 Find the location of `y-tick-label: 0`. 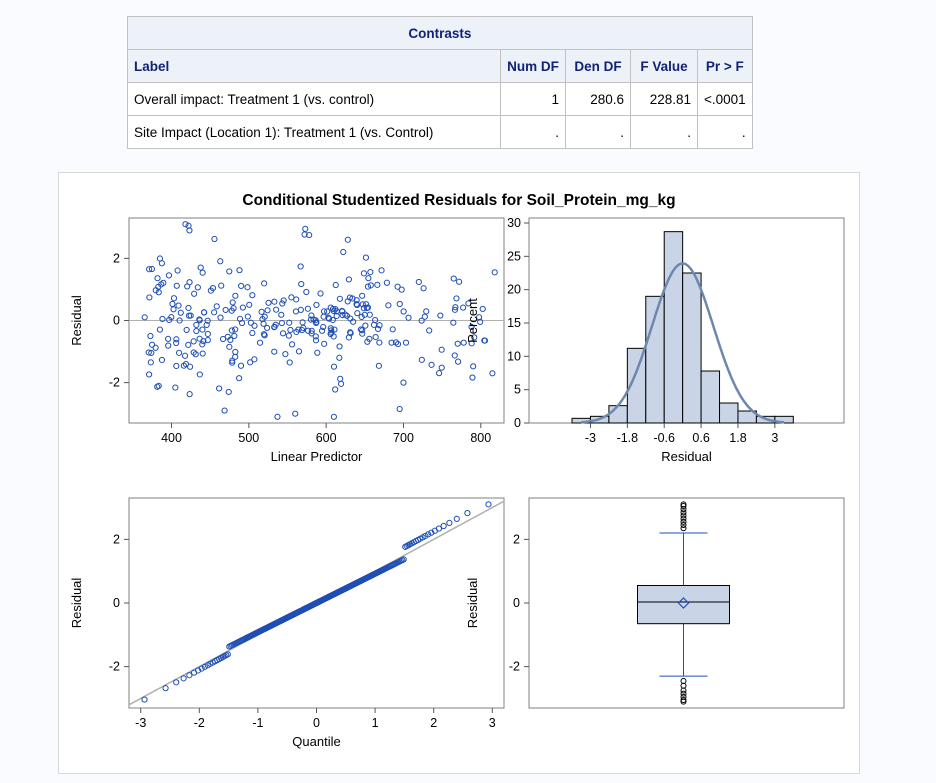

y-tick-label: 0 is located at coordinates (516, 603).